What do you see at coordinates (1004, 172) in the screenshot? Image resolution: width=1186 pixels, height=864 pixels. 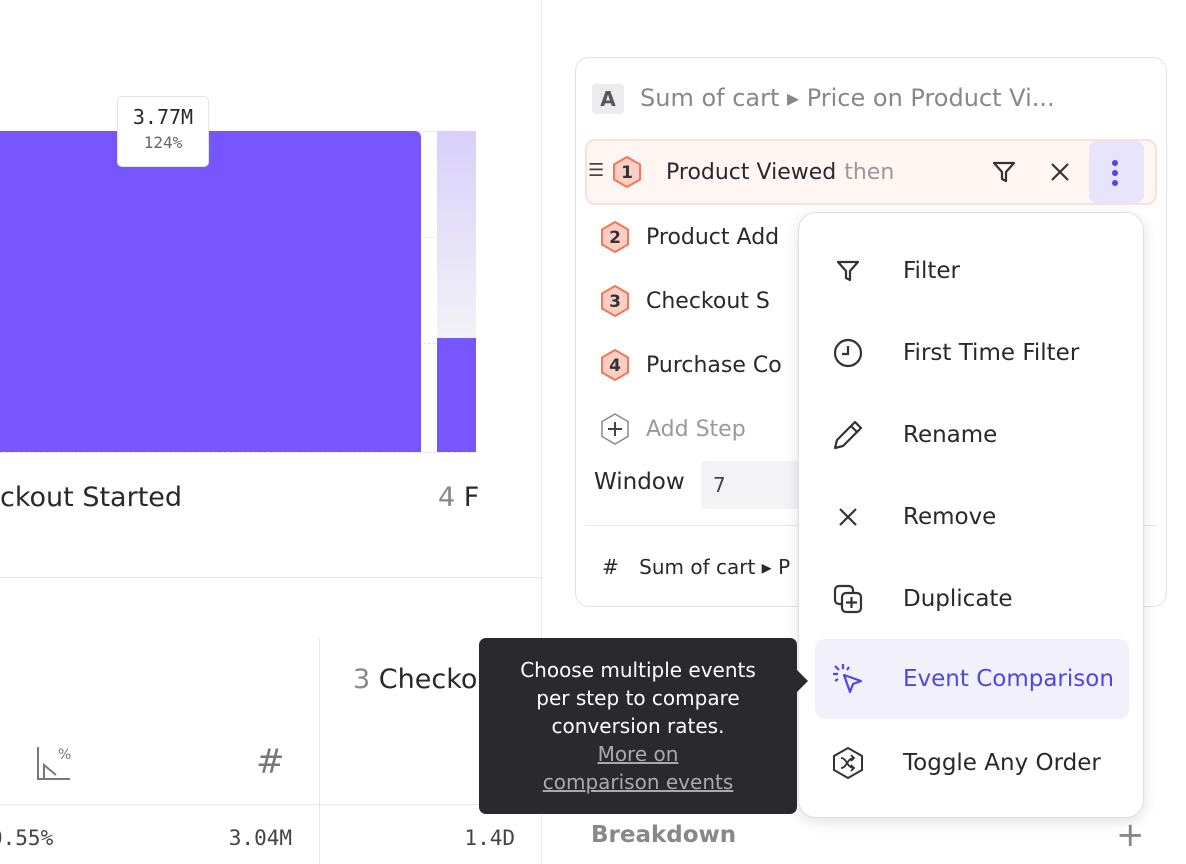 I see `step-filter-icon` at bounding box center [1004, 172].